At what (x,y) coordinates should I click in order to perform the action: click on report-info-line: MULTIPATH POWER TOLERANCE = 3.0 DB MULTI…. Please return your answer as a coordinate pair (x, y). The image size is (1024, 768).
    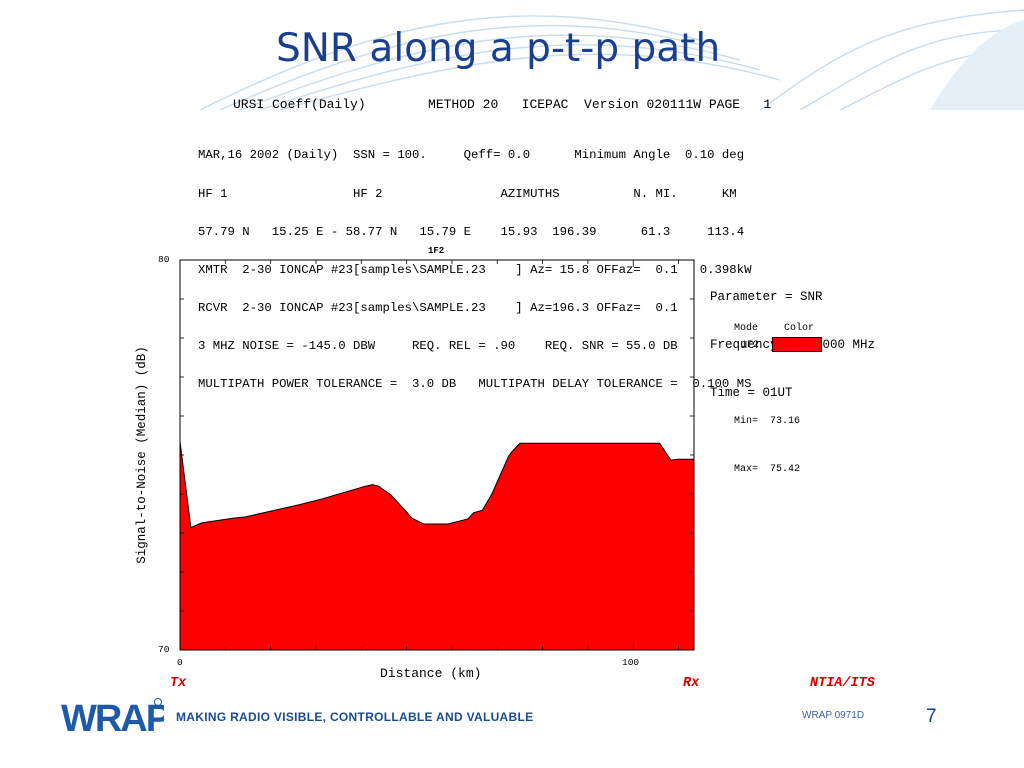
    Looking at the image, I should click on (475, 384).